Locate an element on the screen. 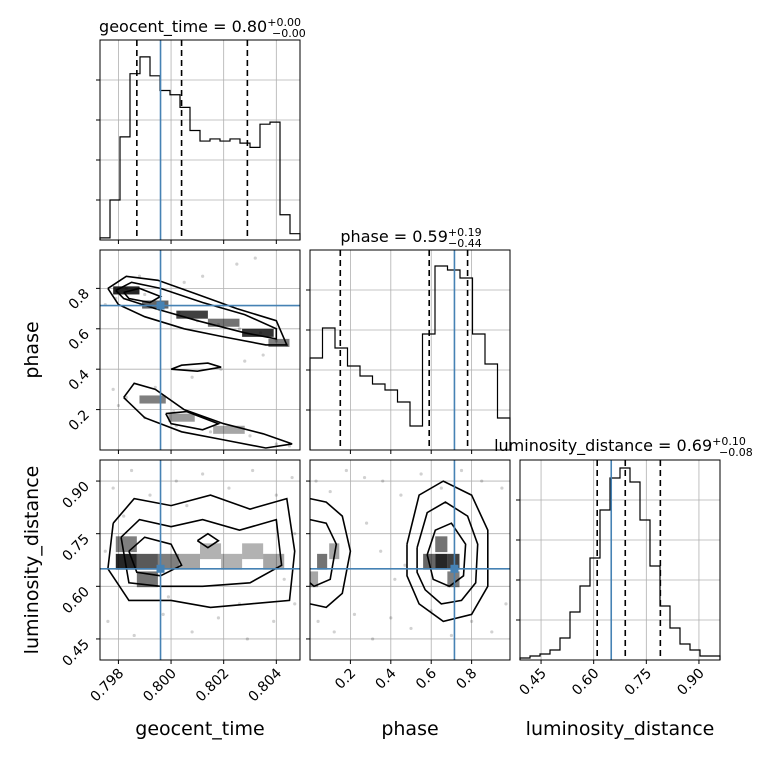 This screenshot has width=760, height=760. x-tick-label: 0.6 is located at coordinates (426, 678).